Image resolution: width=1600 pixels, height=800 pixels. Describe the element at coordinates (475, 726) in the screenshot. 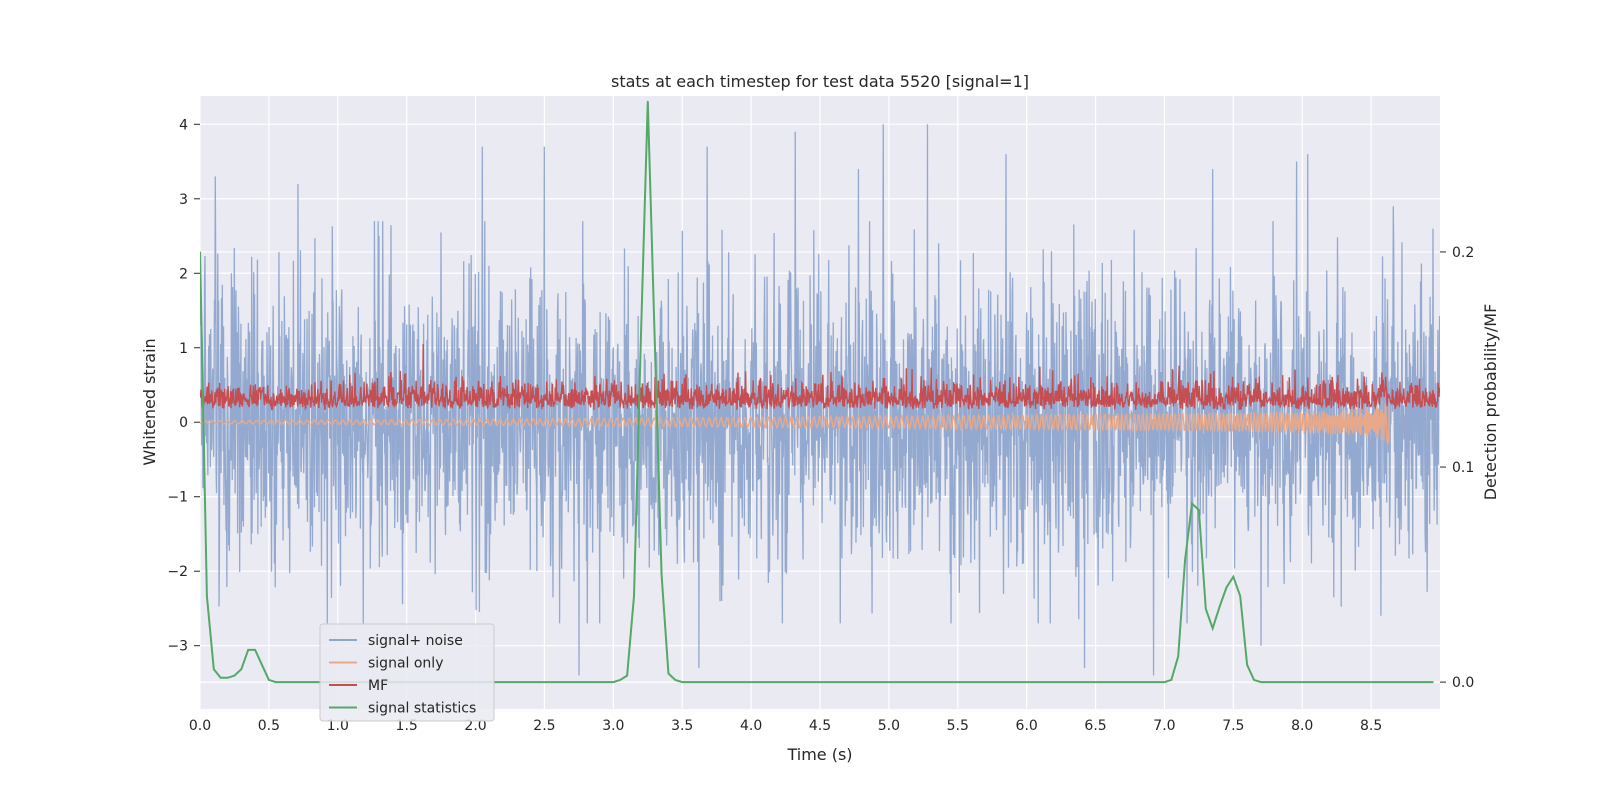

I see `x-tick-label: 2.0` at that location.